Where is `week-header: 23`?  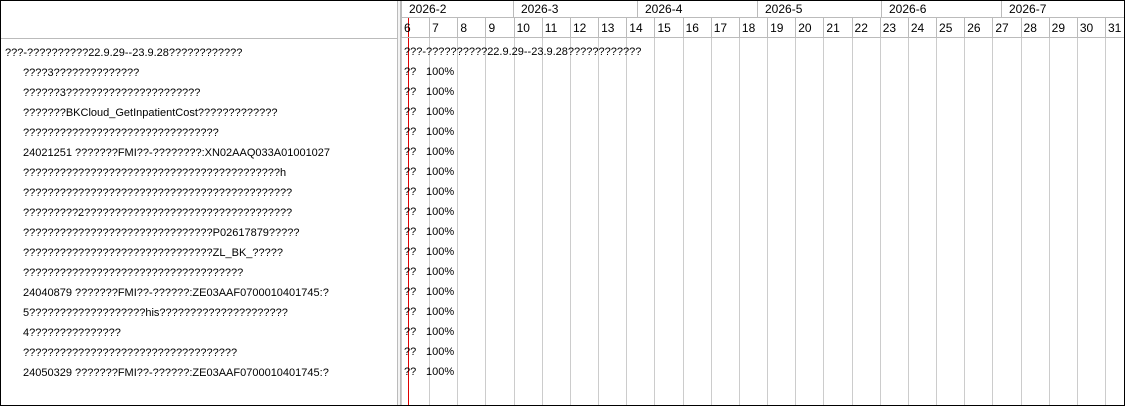 week-header: 23 is located at coordinates (893, 28).